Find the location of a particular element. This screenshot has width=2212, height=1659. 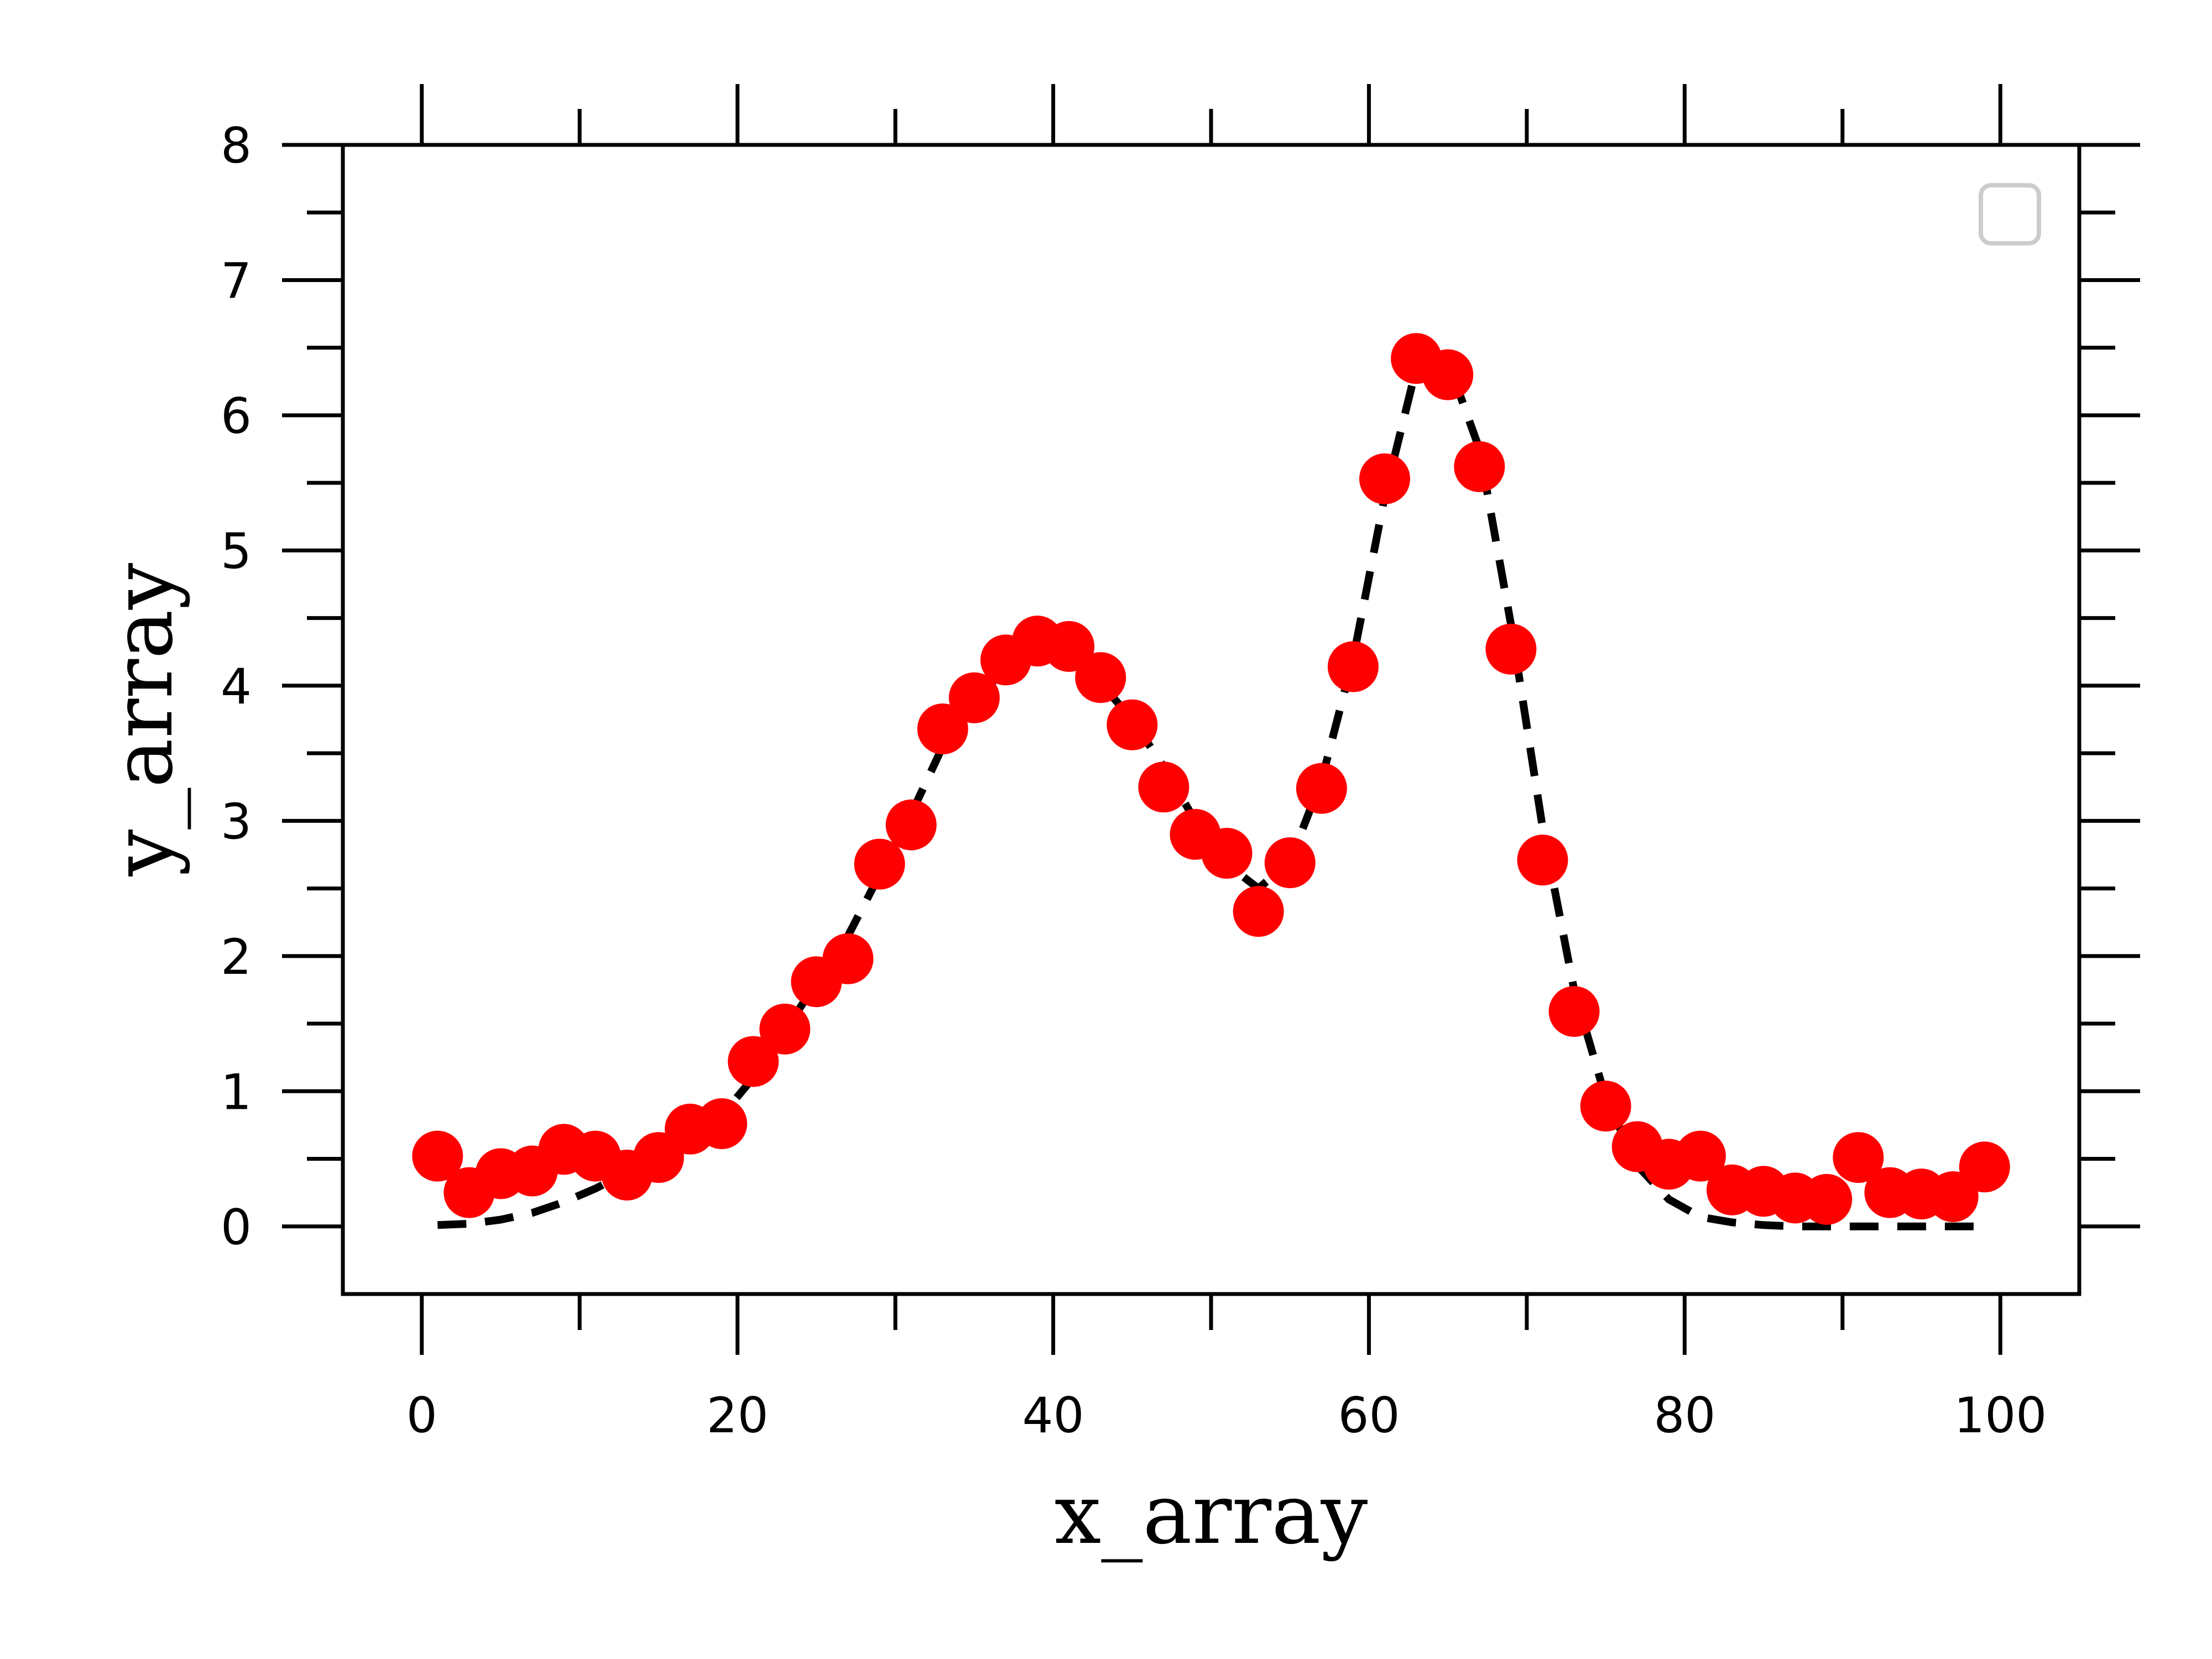

x-tick-label: 20 is located at coordinates (738, 1416).